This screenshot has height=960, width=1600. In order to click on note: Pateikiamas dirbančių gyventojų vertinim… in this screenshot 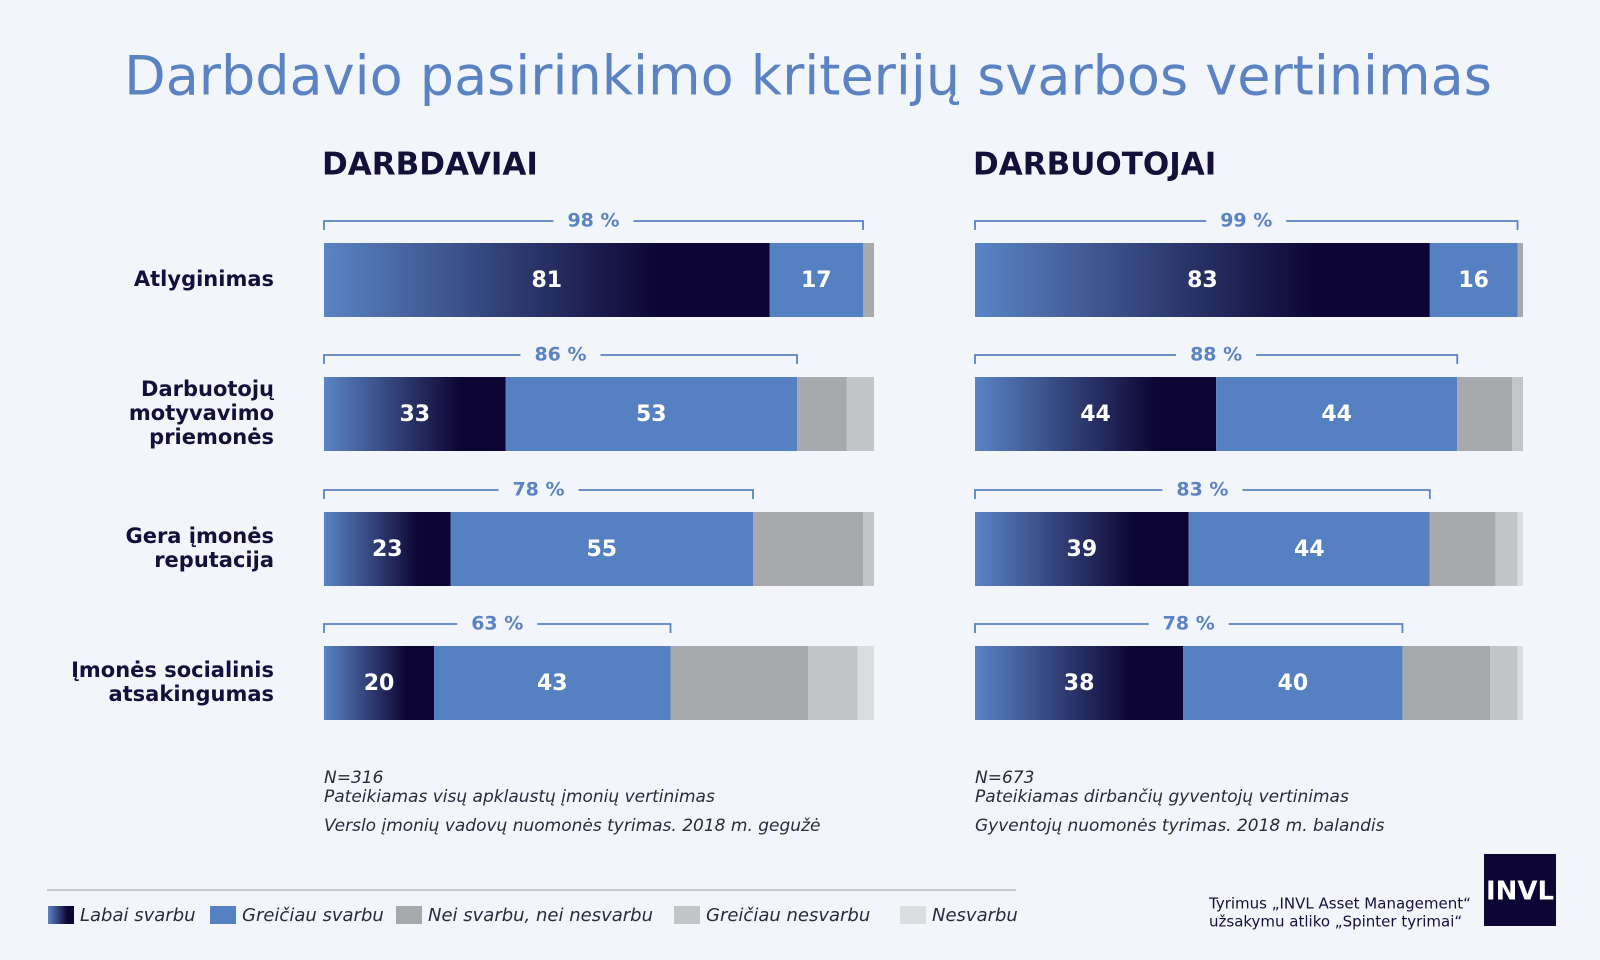, I will do `click(1162, 797)`.